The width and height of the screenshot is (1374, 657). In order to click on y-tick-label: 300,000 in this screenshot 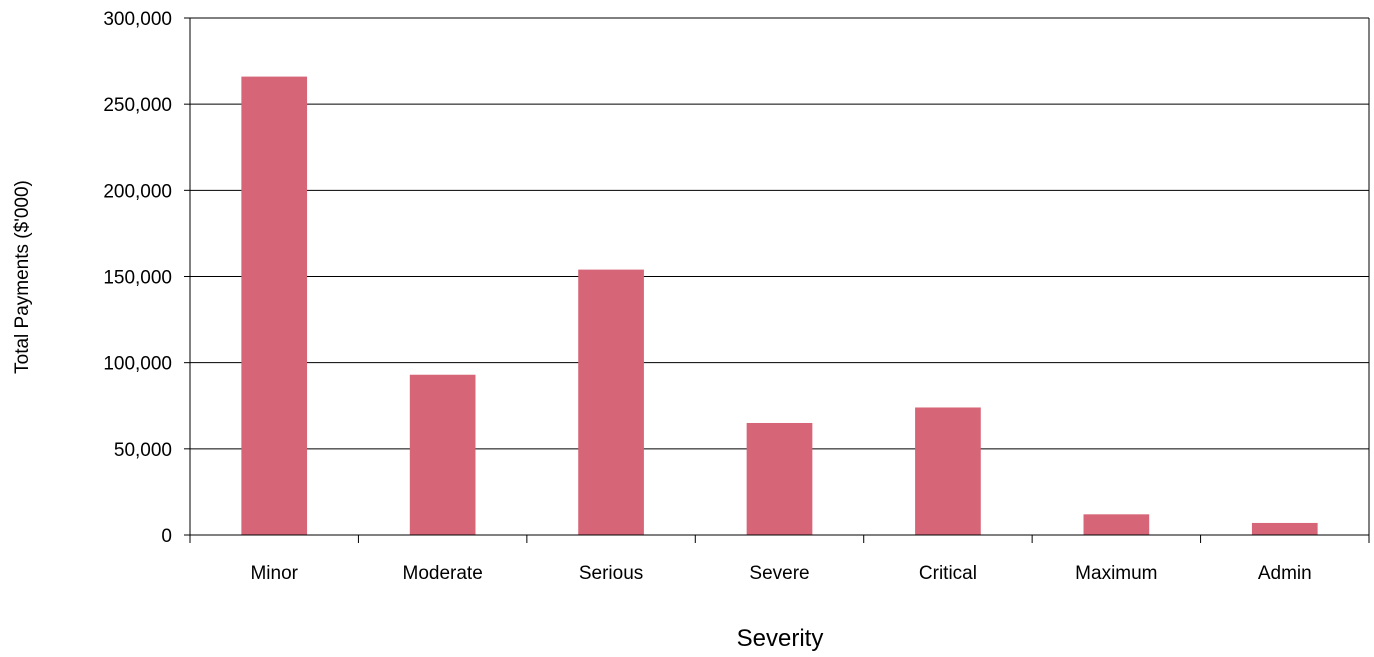, I will do `click(137, 19)`.